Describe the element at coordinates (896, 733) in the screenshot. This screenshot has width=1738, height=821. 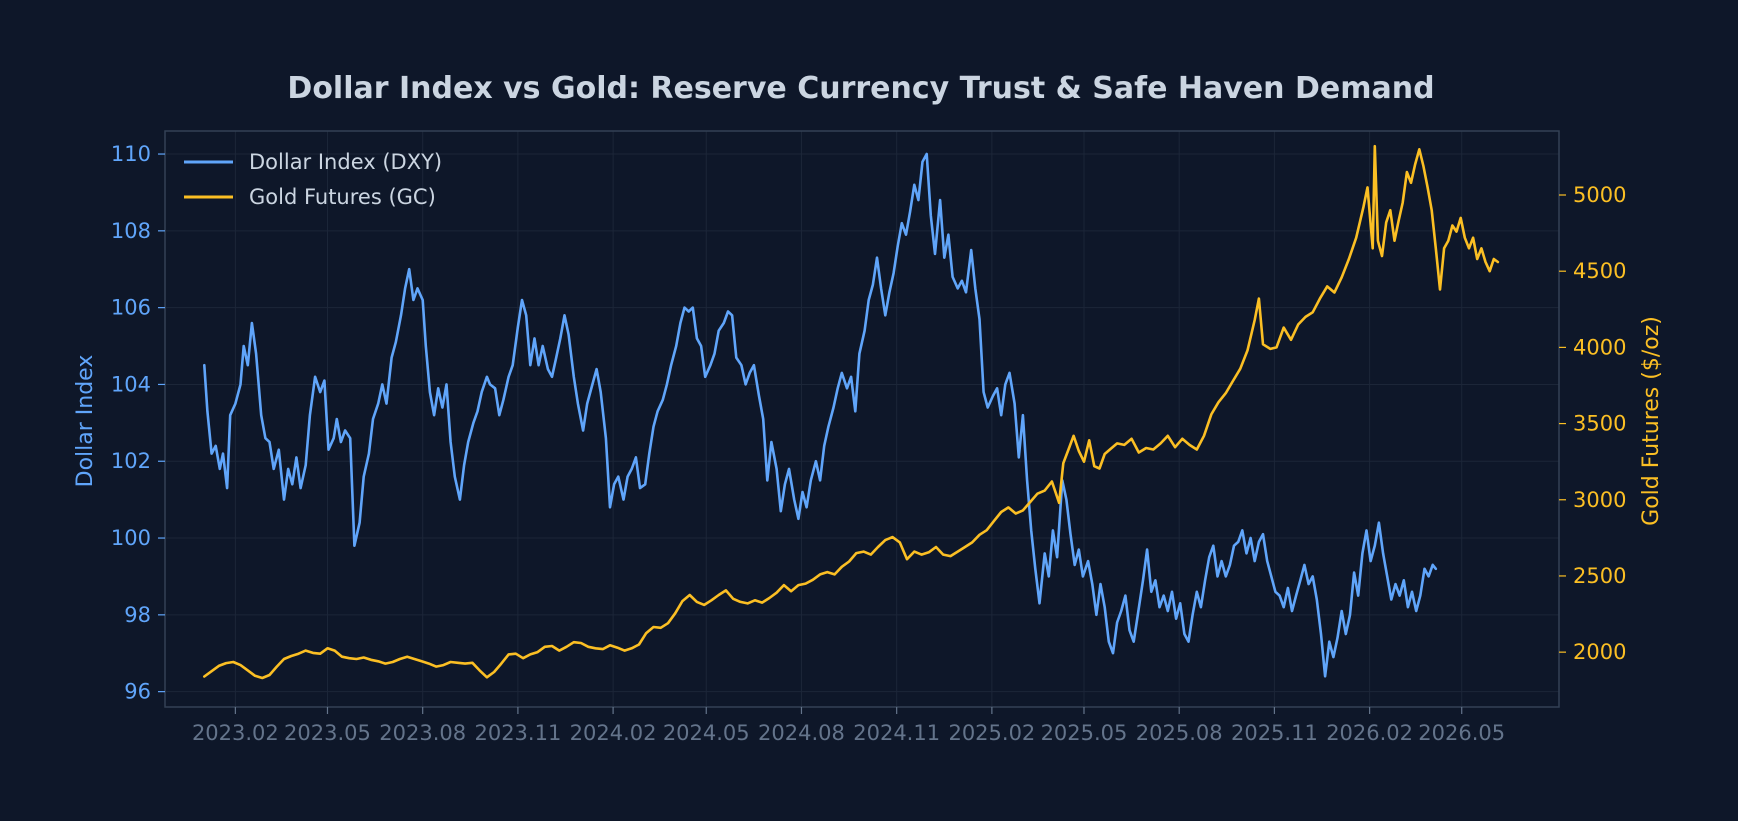
I see `x-tick-label: 2024.11` at that location.